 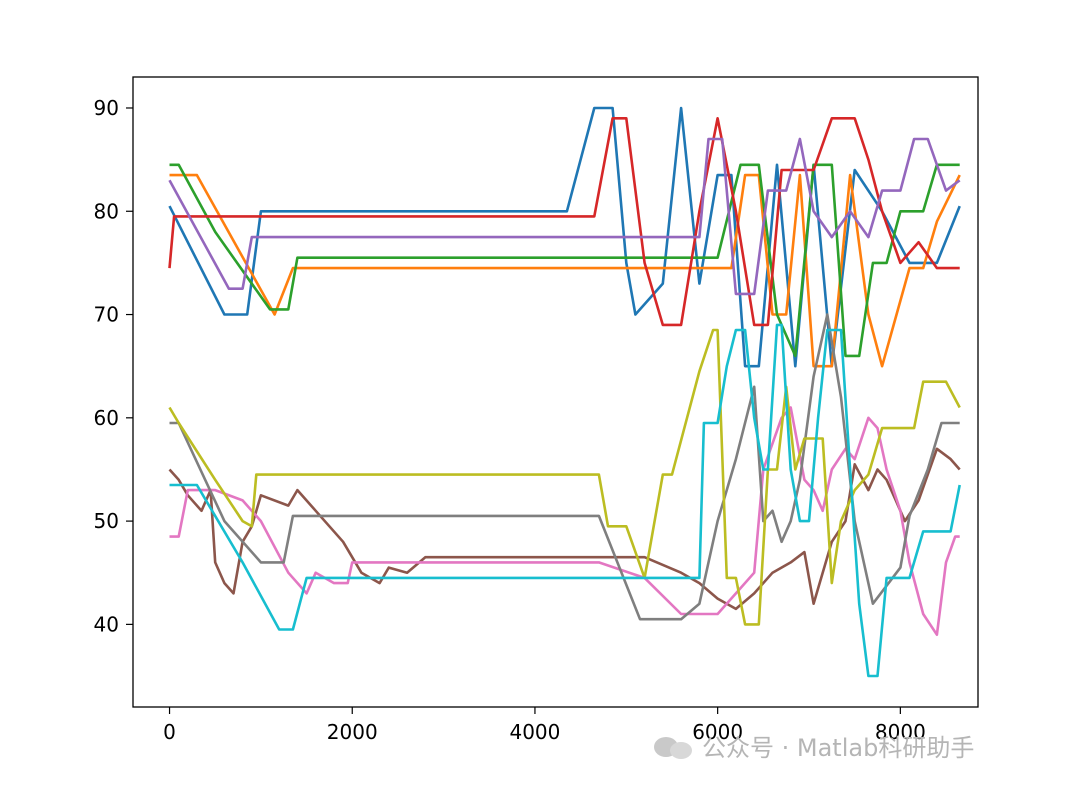 What do you see at coordinates (534, 732) in the screenshot?
I see `x-tick-label: 4000` at bounding box center [534, 732].